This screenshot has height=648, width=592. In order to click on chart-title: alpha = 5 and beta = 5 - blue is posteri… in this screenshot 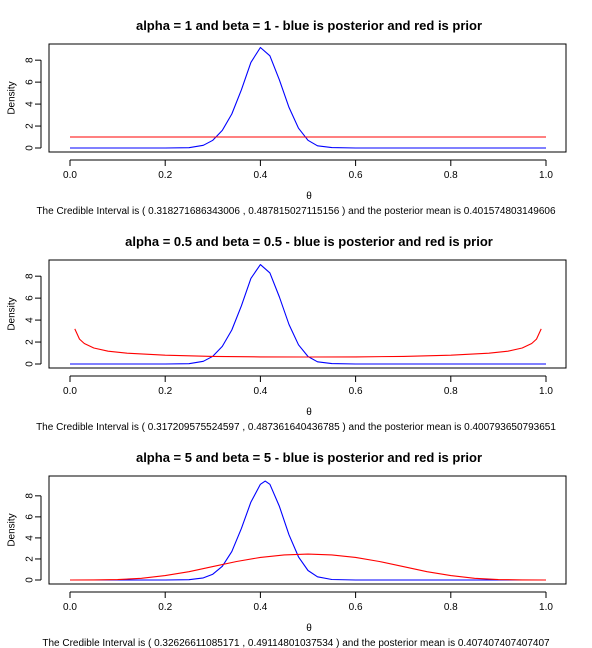, I will do `click(309, 457)`.